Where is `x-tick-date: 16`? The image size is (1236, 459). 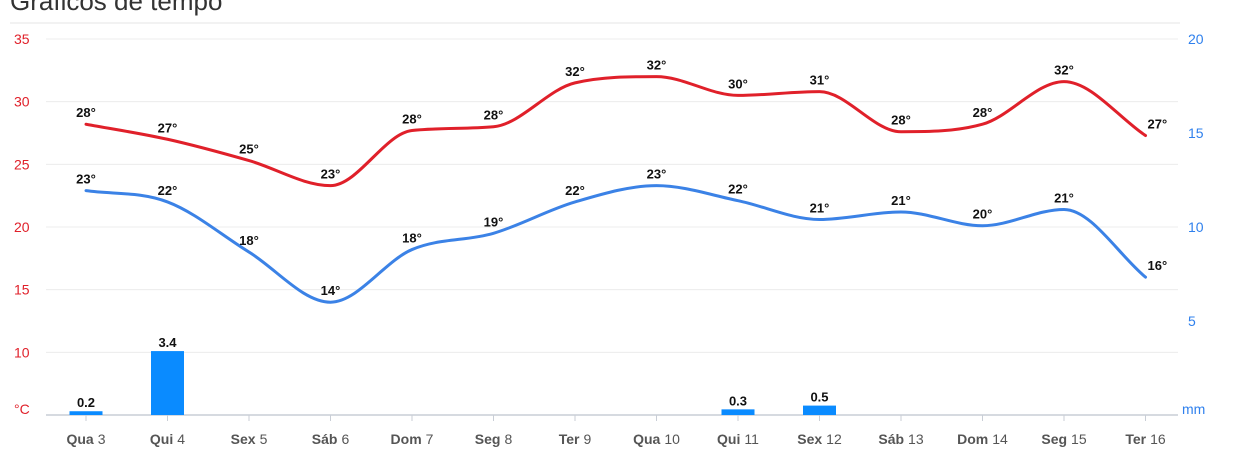 x-tick-date: 16 is located at coordinates (1158, 439).